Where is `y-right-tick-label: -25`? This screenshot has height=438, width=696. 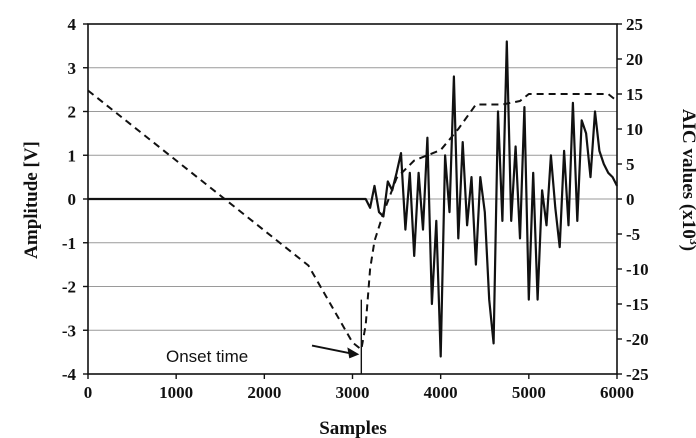
y-right-tick-label: -25 is located at coordinates (637, 374).